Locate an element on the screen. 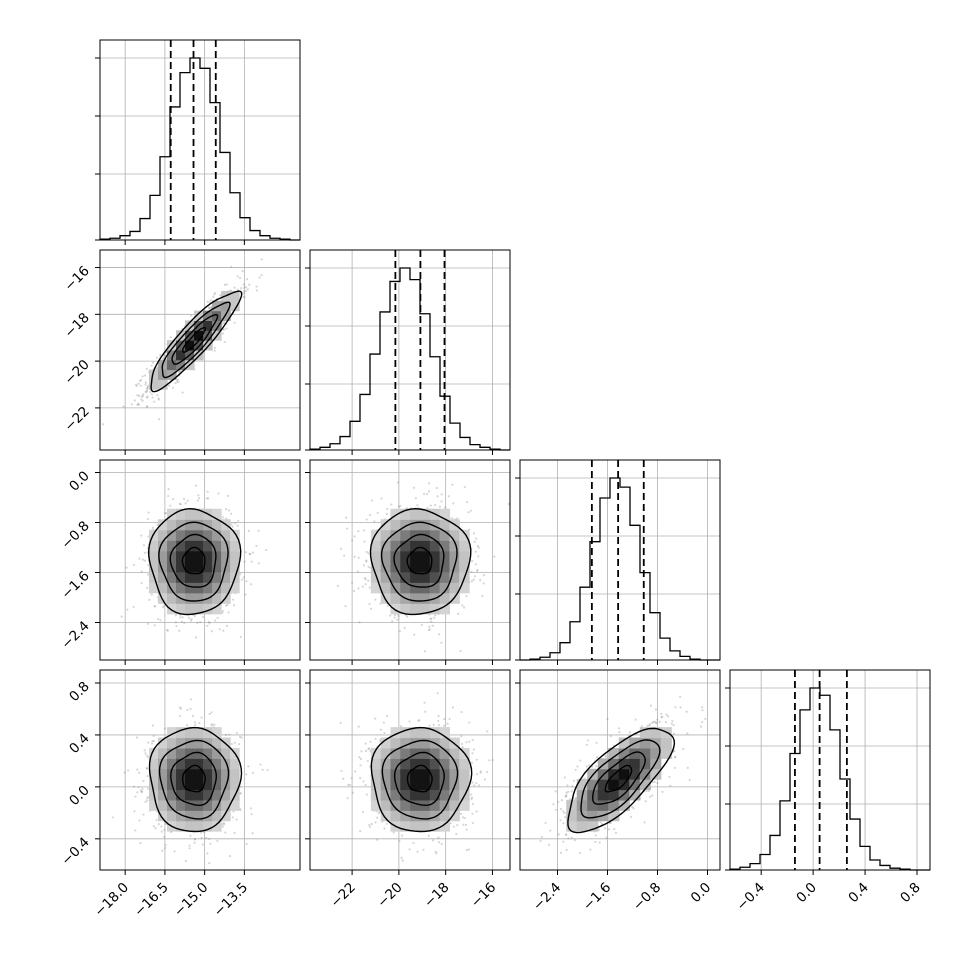 This screenshot has width=970, height=970. y-tick-label: 0.0 is located at coordinates (79, 795).